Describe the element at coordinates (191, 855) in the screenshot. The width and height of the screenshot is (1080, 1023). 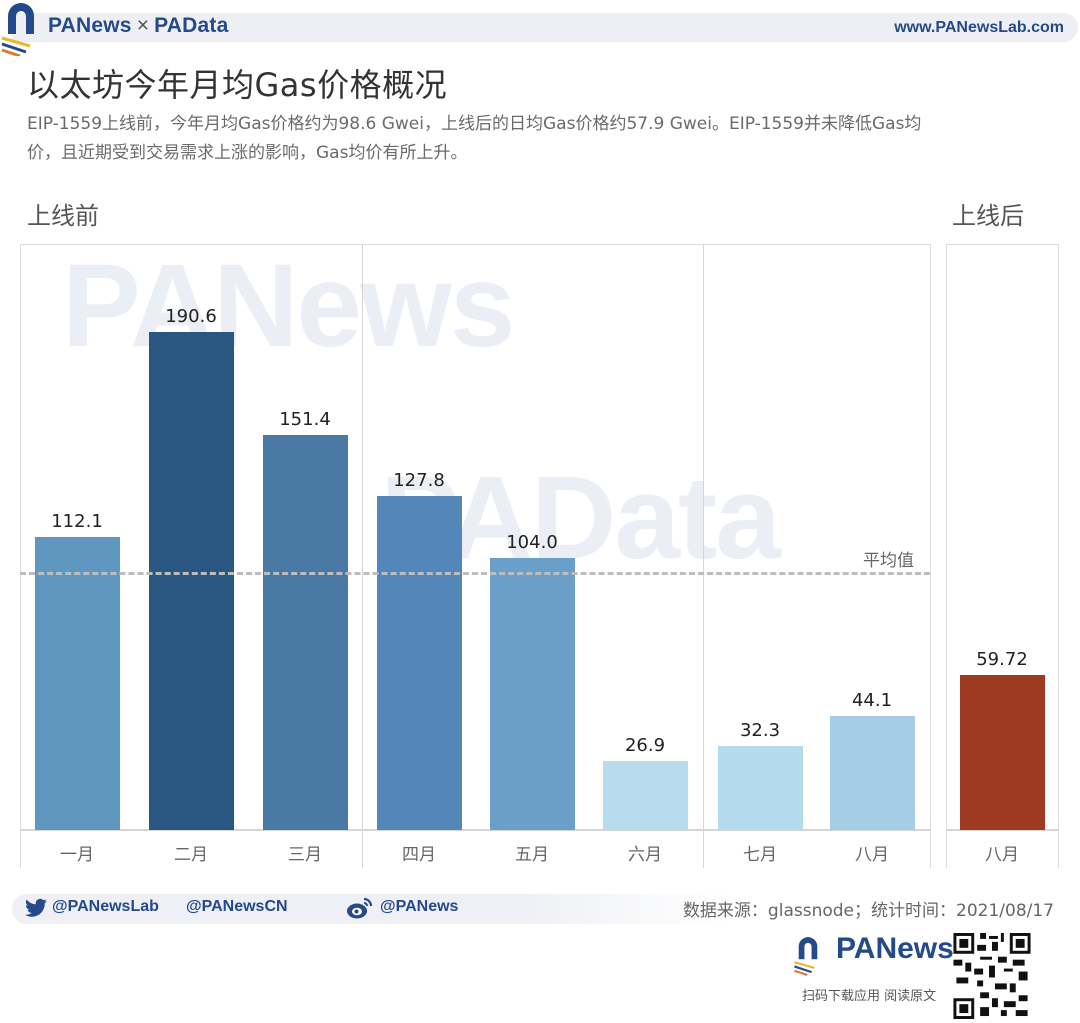
I see `xlabel-feb: 二月` at that location.